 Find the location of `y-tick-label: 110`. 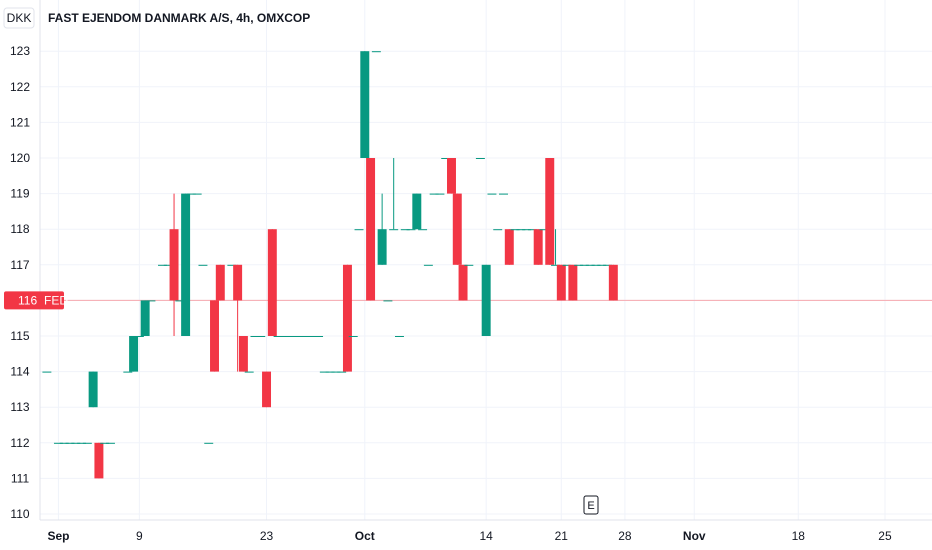

y-tick-label: 110 is located at coordinates (19, 514).